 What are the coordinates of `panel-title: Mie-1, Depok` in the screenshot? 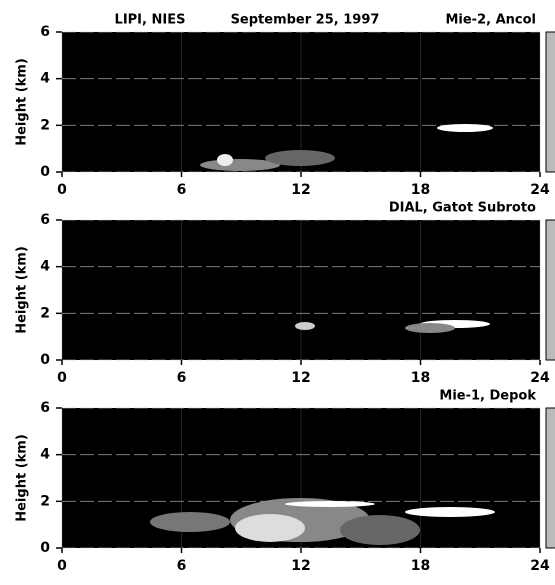 It's located at (487, 396).